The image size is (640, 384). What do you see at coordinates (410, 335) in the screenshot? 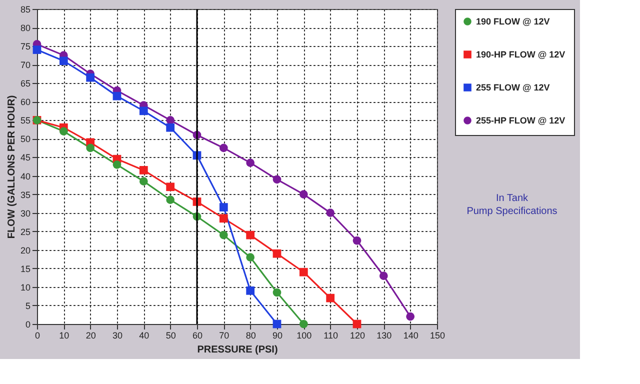
I see `x-tick-label: 140` at bounding box center [410, 335].